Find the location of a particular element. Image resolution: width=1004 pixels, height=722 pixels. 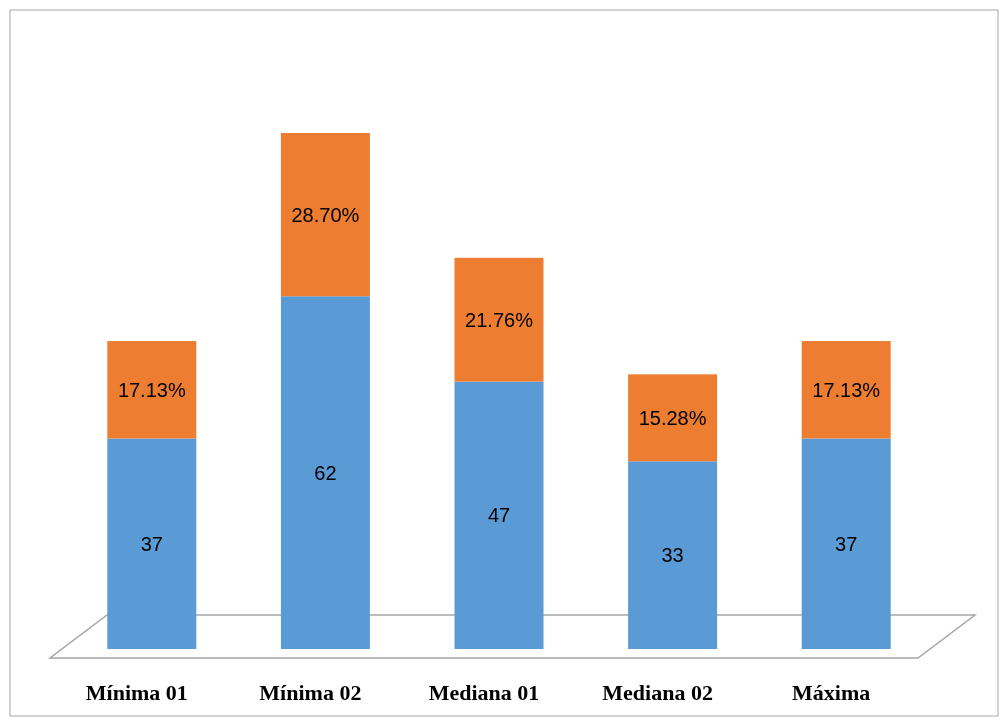

data-label: 15.28% is located at coordinates (672, 417).